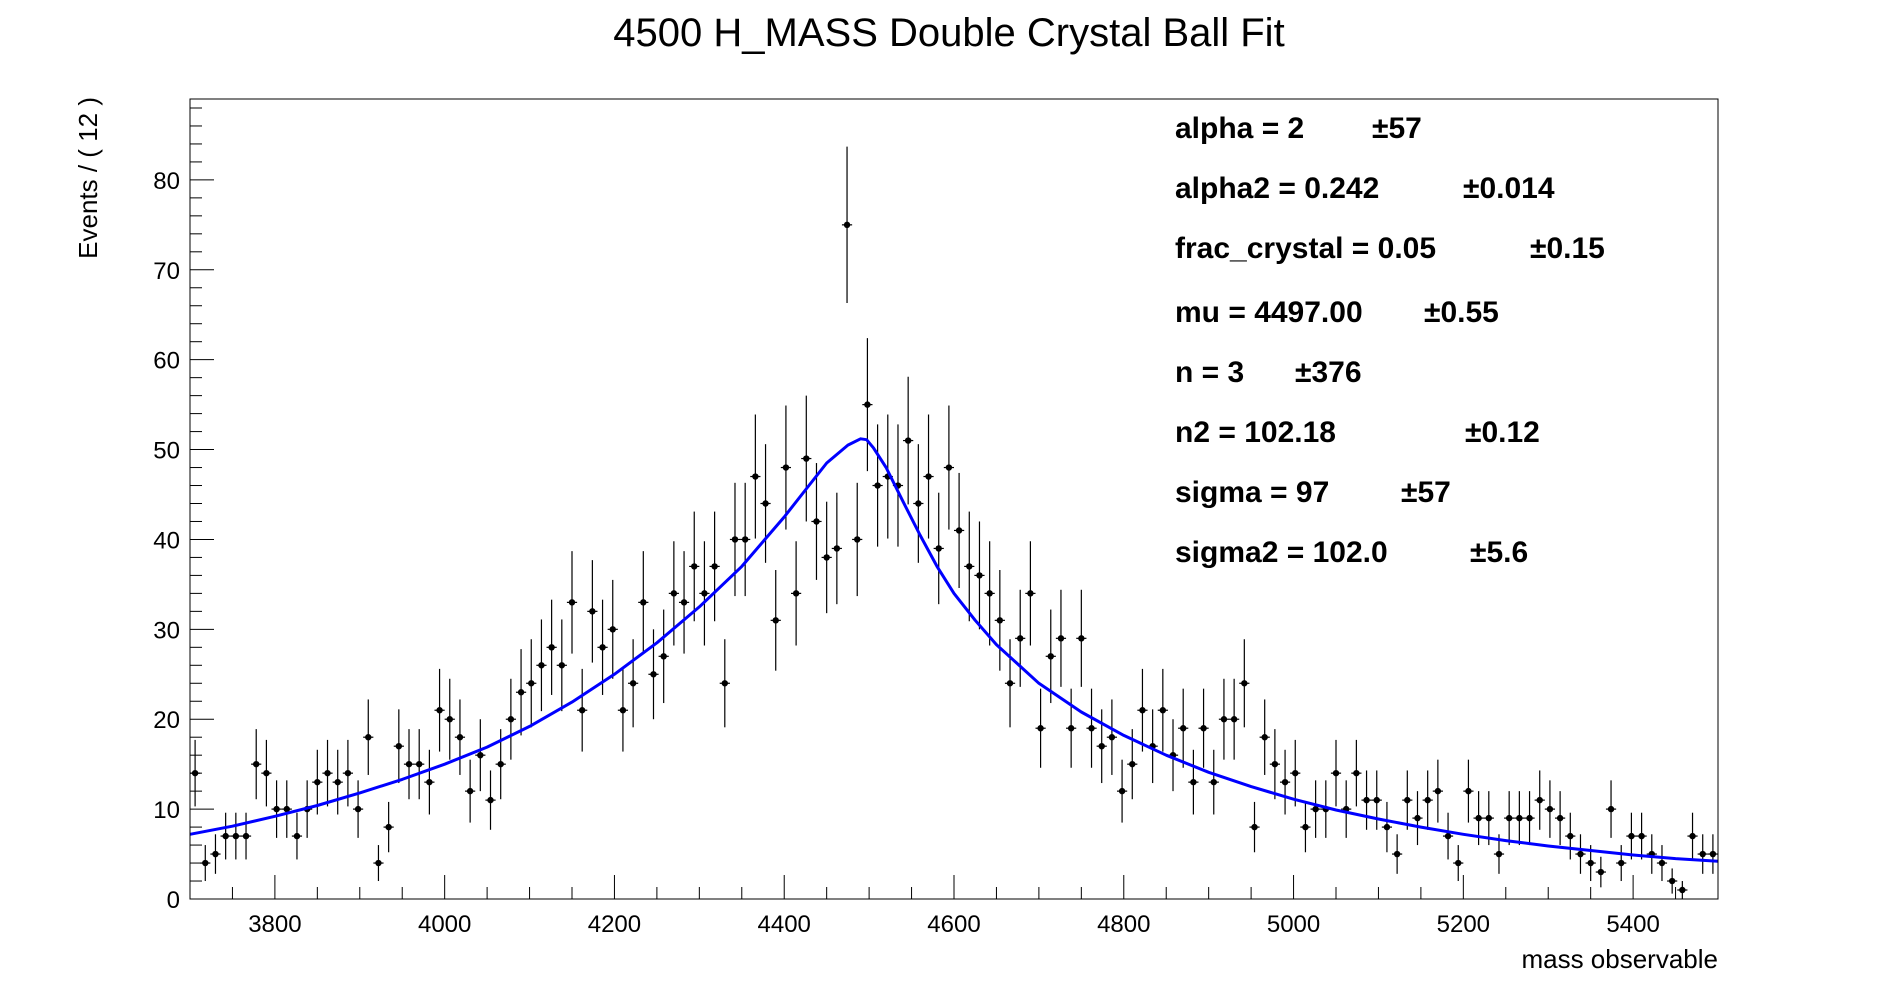 Image resolution: width=1898 pixels, height=994 pixels. Describe the element at coordinates (173, 900) in the screenshot. I see `y-tick-label: 0` at that location.